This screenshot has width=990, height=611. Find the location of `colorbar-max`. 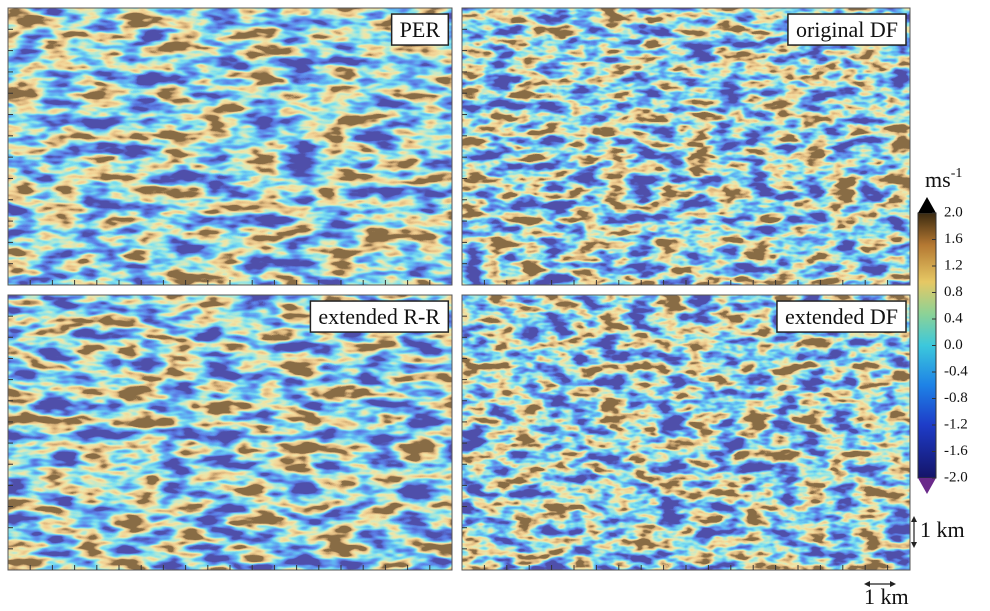

colorbar-max is located at coordinates (927, 205).